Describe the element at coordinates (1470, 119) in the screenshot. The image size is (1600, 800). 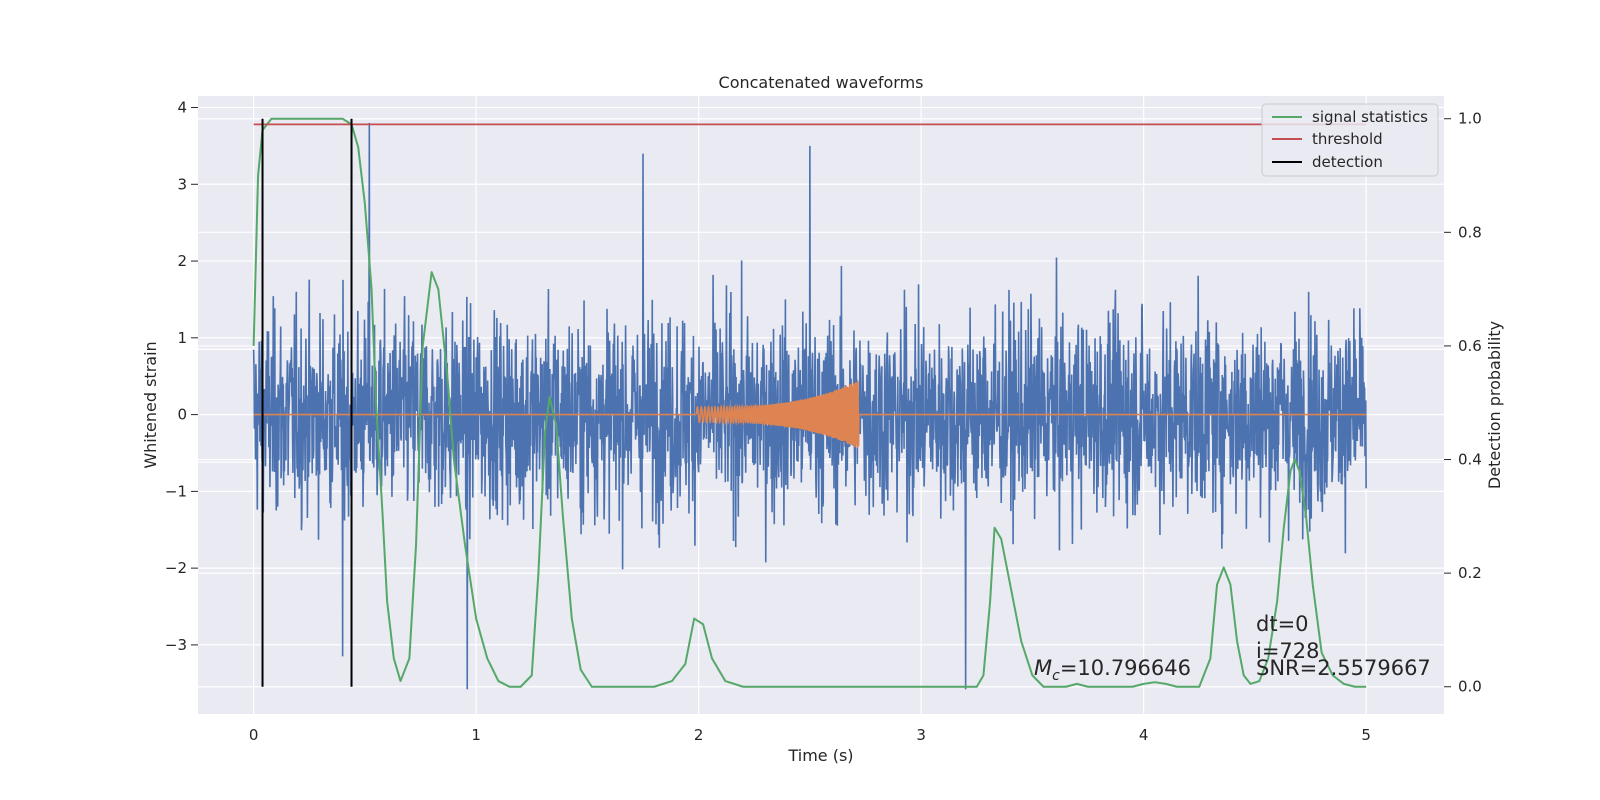
I see `y2-tick-label: 1.0` at that location.